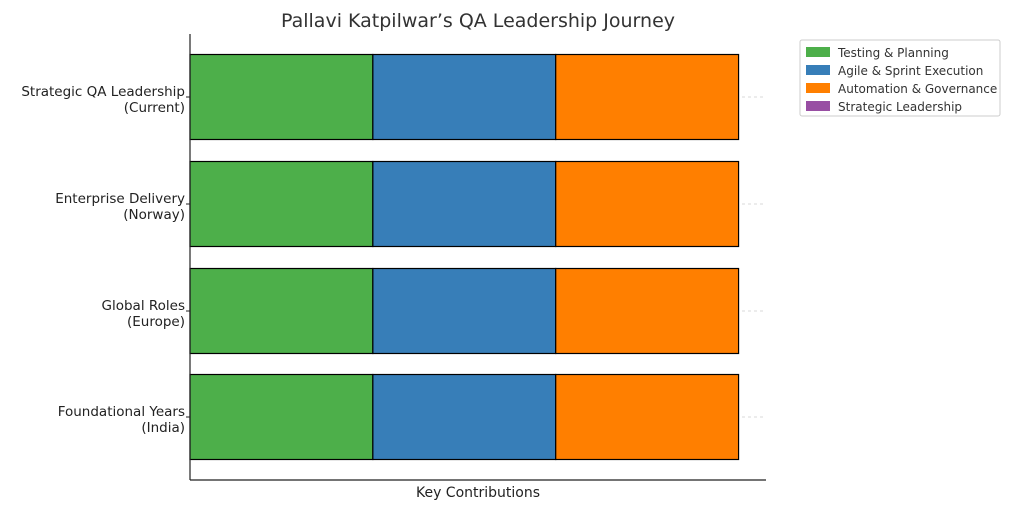 The height and width of the screenshot is (512, 1024). Describe the element at coordinates (910, 71) in the screenshot. I see `legend-label: Agile & Sprint Execution` at that location.